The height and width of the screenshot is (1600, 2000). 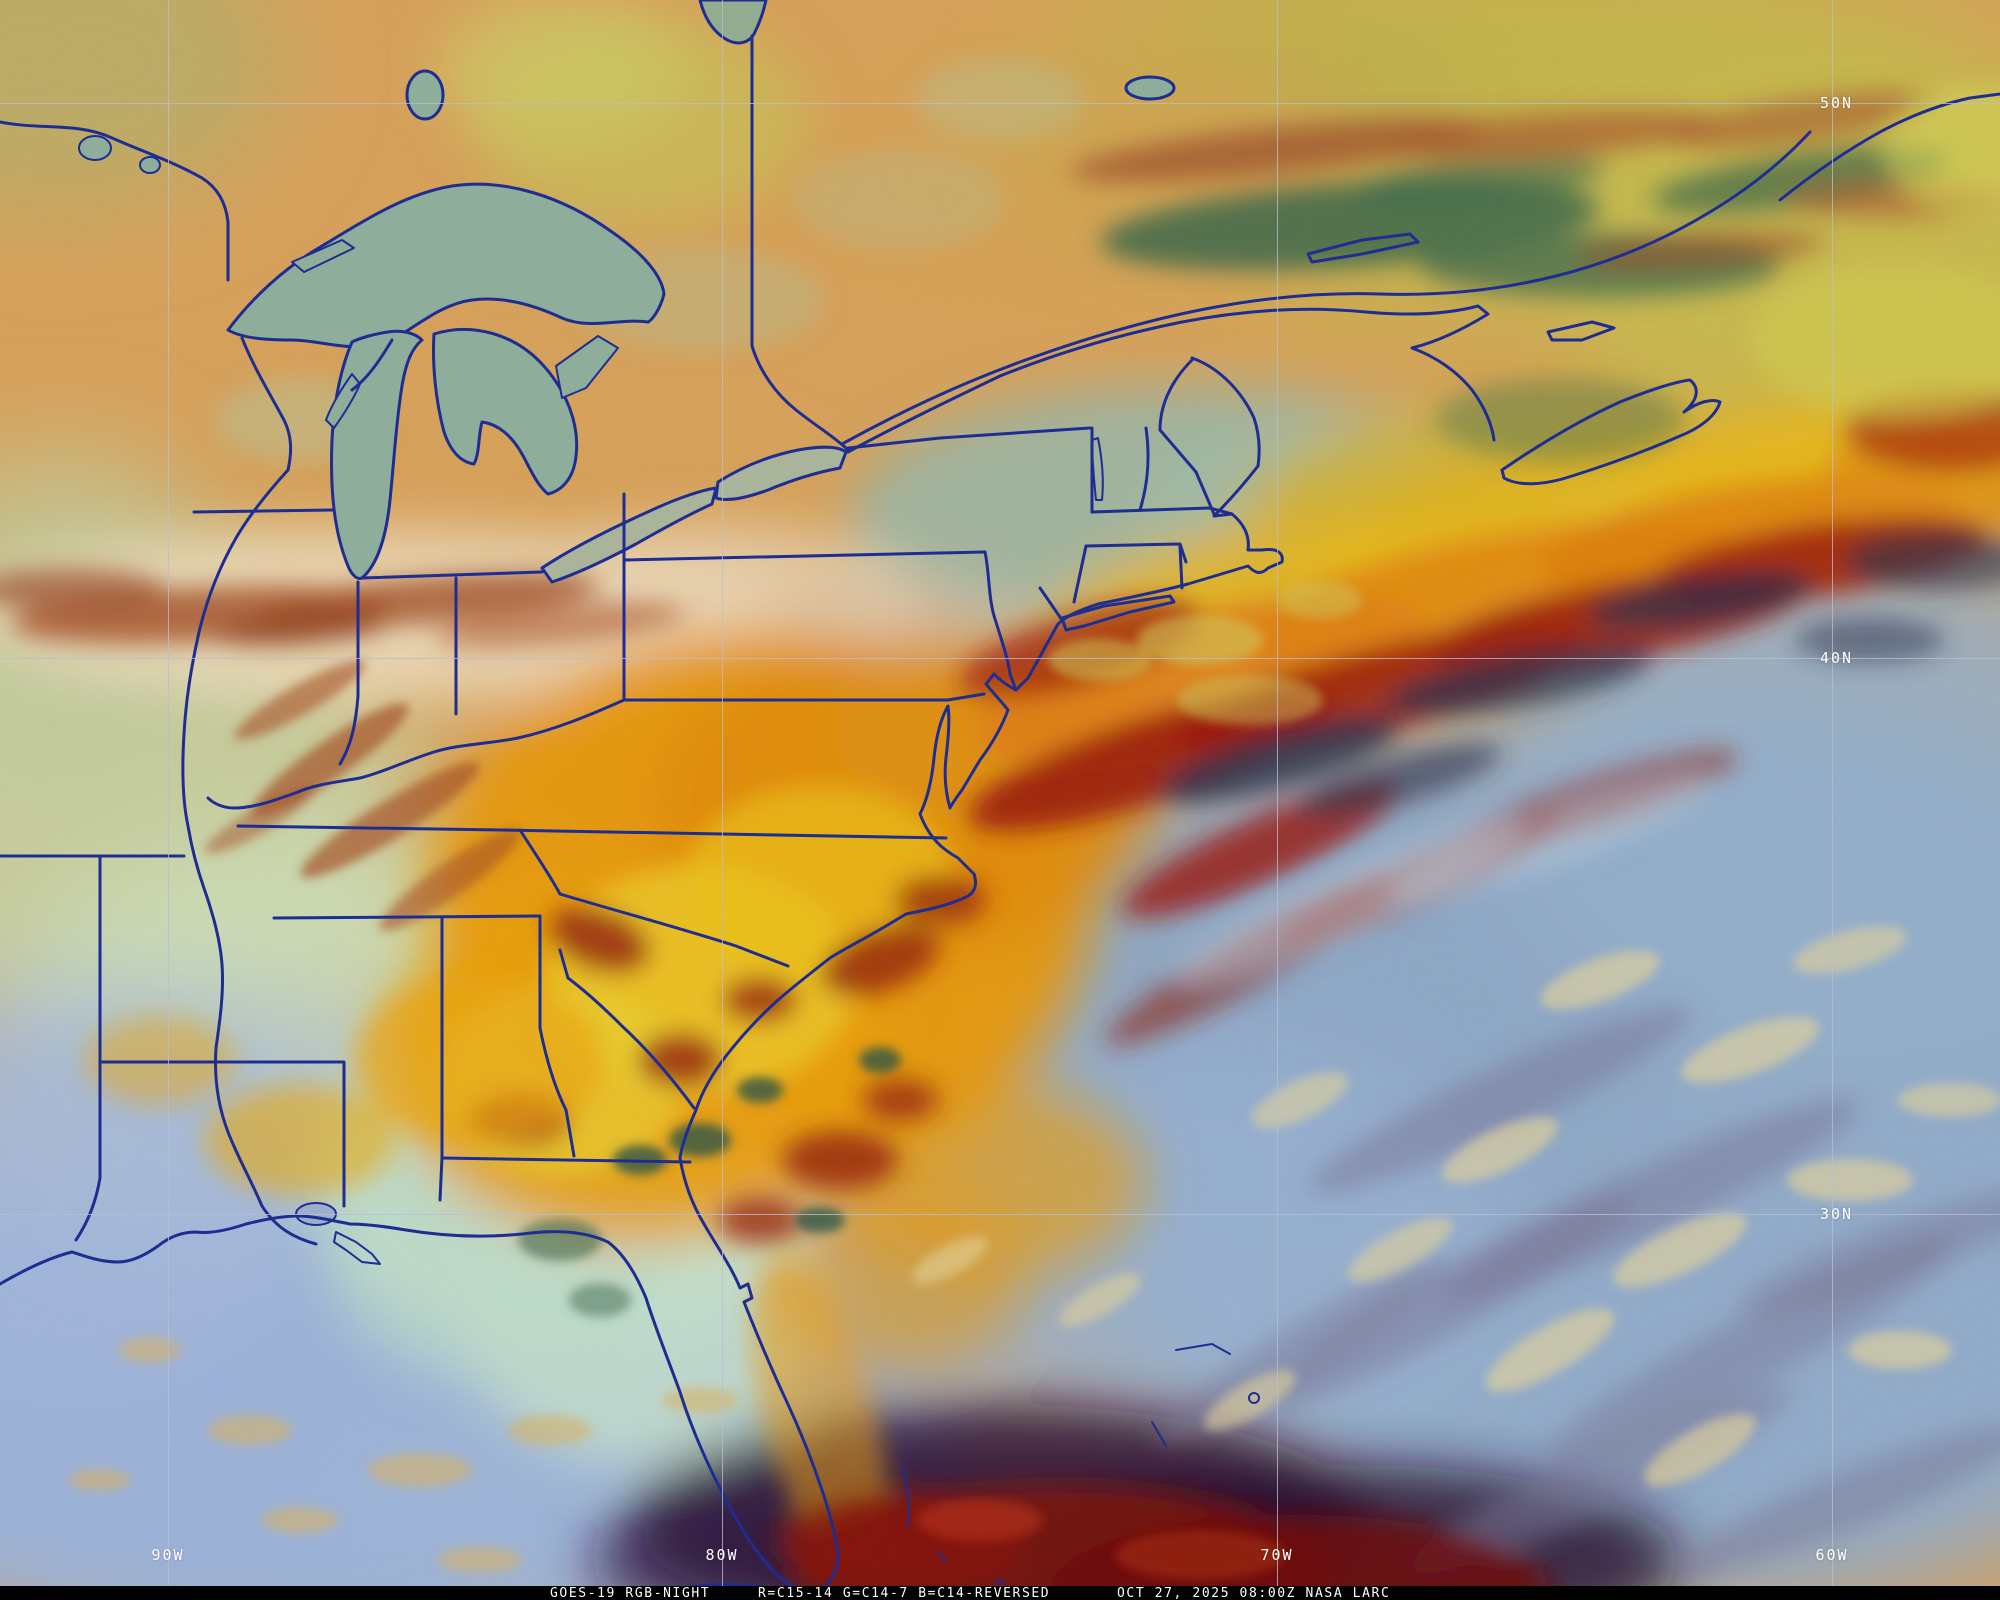 I want to click on gridline-40n, so click(x=1000, y=658).